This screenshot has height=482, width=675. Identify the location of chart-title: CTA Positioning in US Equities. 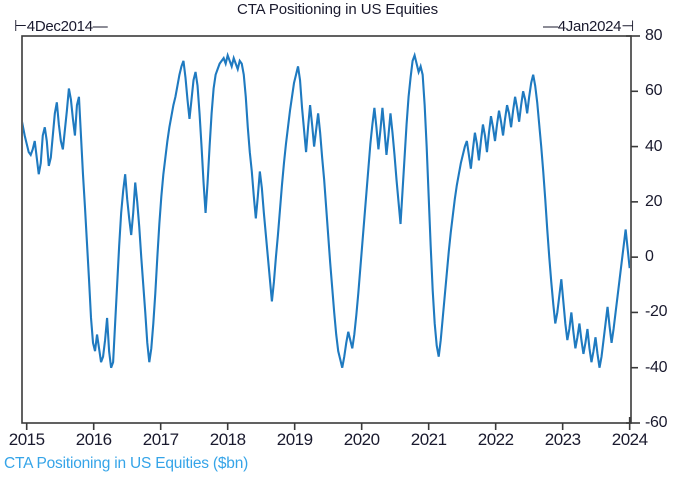
(337, 9).